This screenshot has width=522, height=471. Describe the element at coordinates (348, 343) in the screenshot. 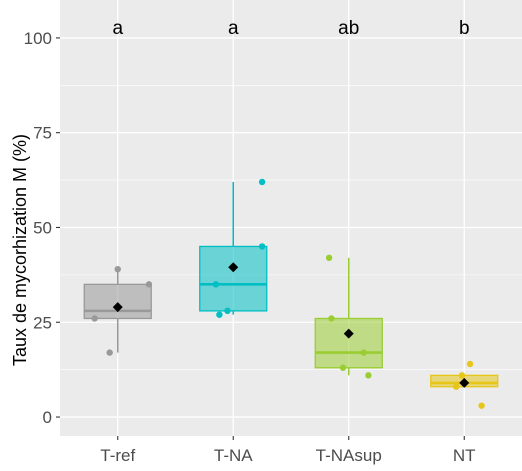

I see `box-T-NAsup` at that location.